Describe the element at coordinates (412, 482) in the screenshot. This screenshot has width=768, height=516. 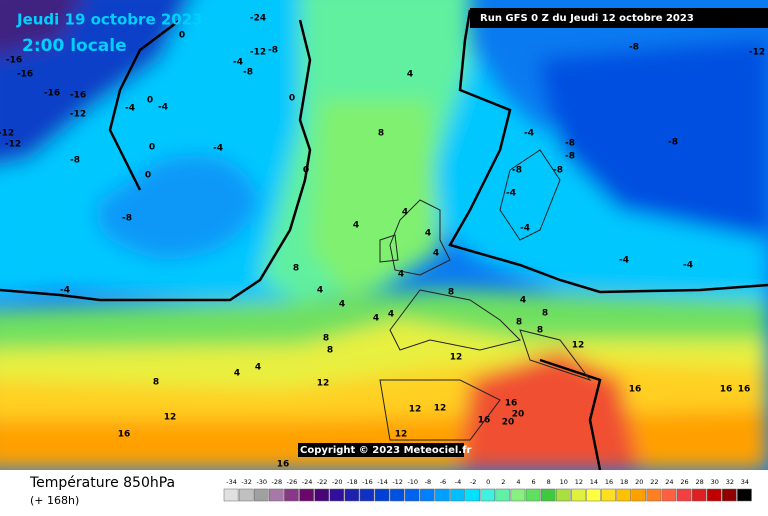
I see `legend-label: -10` at that location.